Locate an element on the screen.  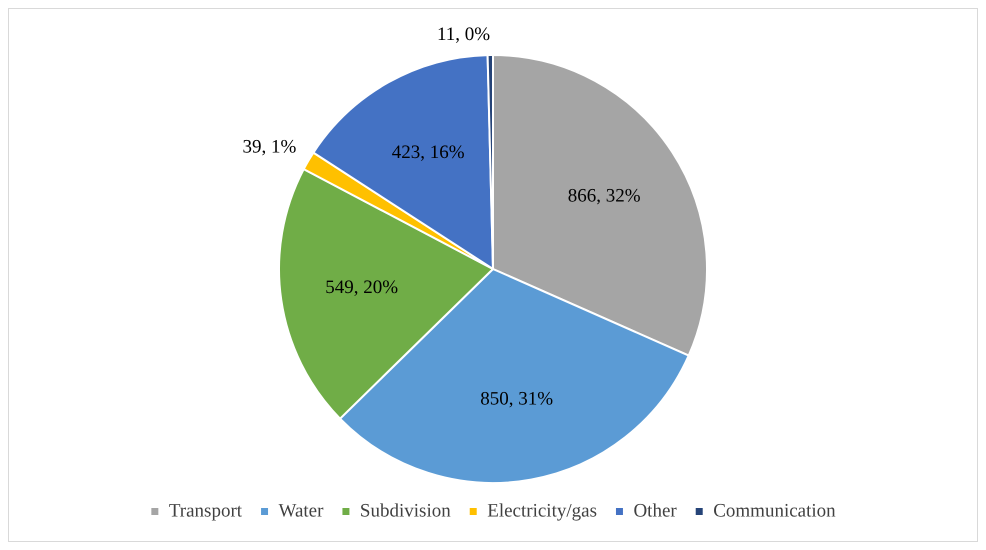
legend-label: Transport is located at coordinates (205, 511).